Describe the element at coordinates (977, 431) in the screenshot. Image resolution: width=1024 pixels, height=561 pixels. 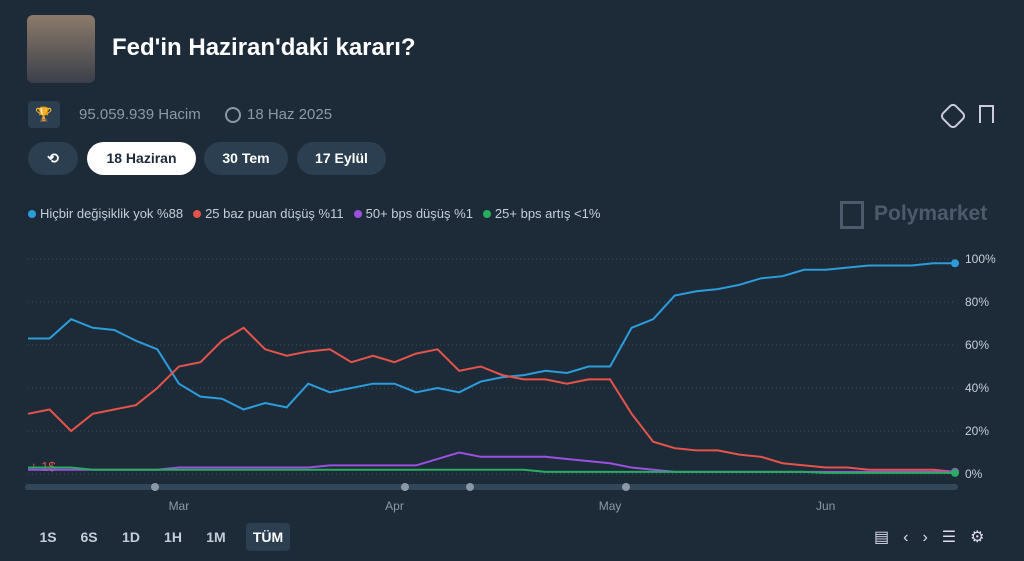
I see `y-tick-label: 20%` at that location.